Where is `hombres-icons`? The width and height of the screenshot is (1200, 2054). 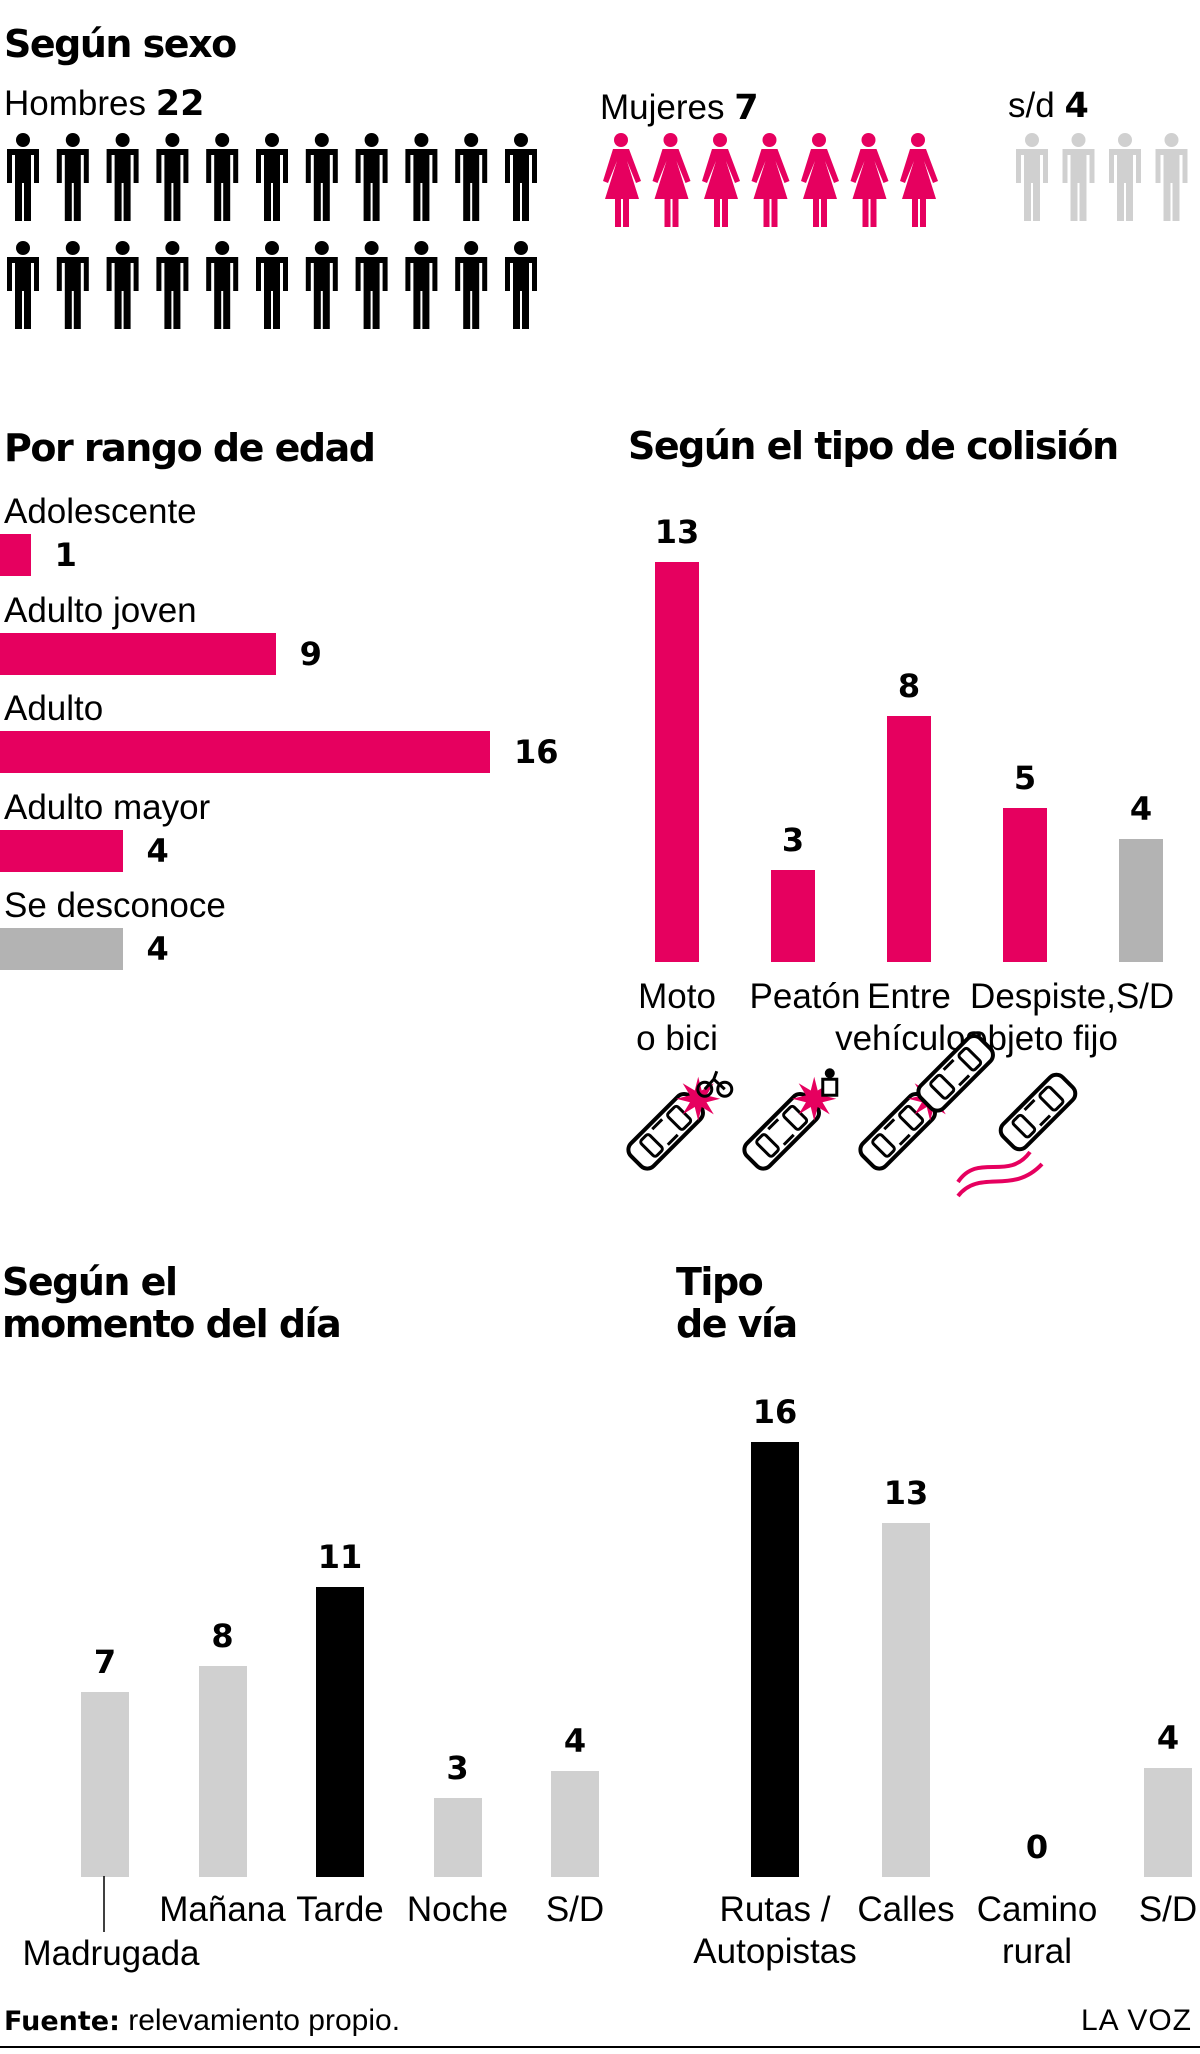
hombres-icons is located at coordinates (272, 231).